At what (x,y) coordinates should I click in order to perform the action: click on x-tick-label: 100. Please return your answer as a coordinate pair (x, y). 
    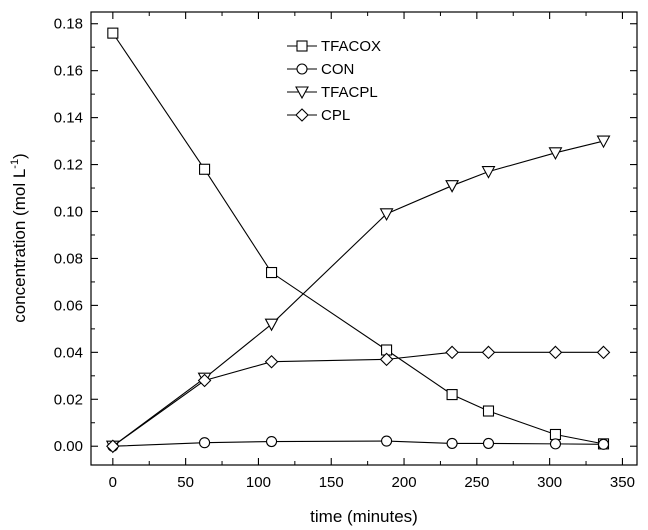
    Looking at the image, I should click on (258, 482).